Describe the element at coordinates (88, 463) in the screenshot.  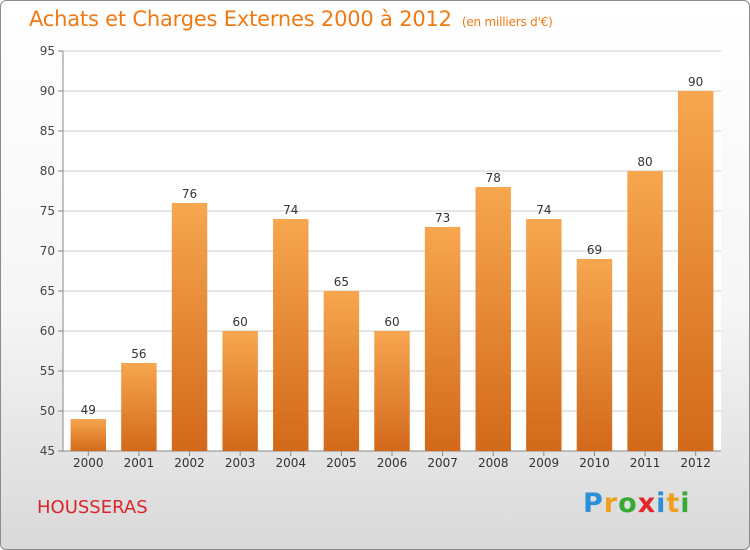
I see `x-tick-label: 2000` at that location.